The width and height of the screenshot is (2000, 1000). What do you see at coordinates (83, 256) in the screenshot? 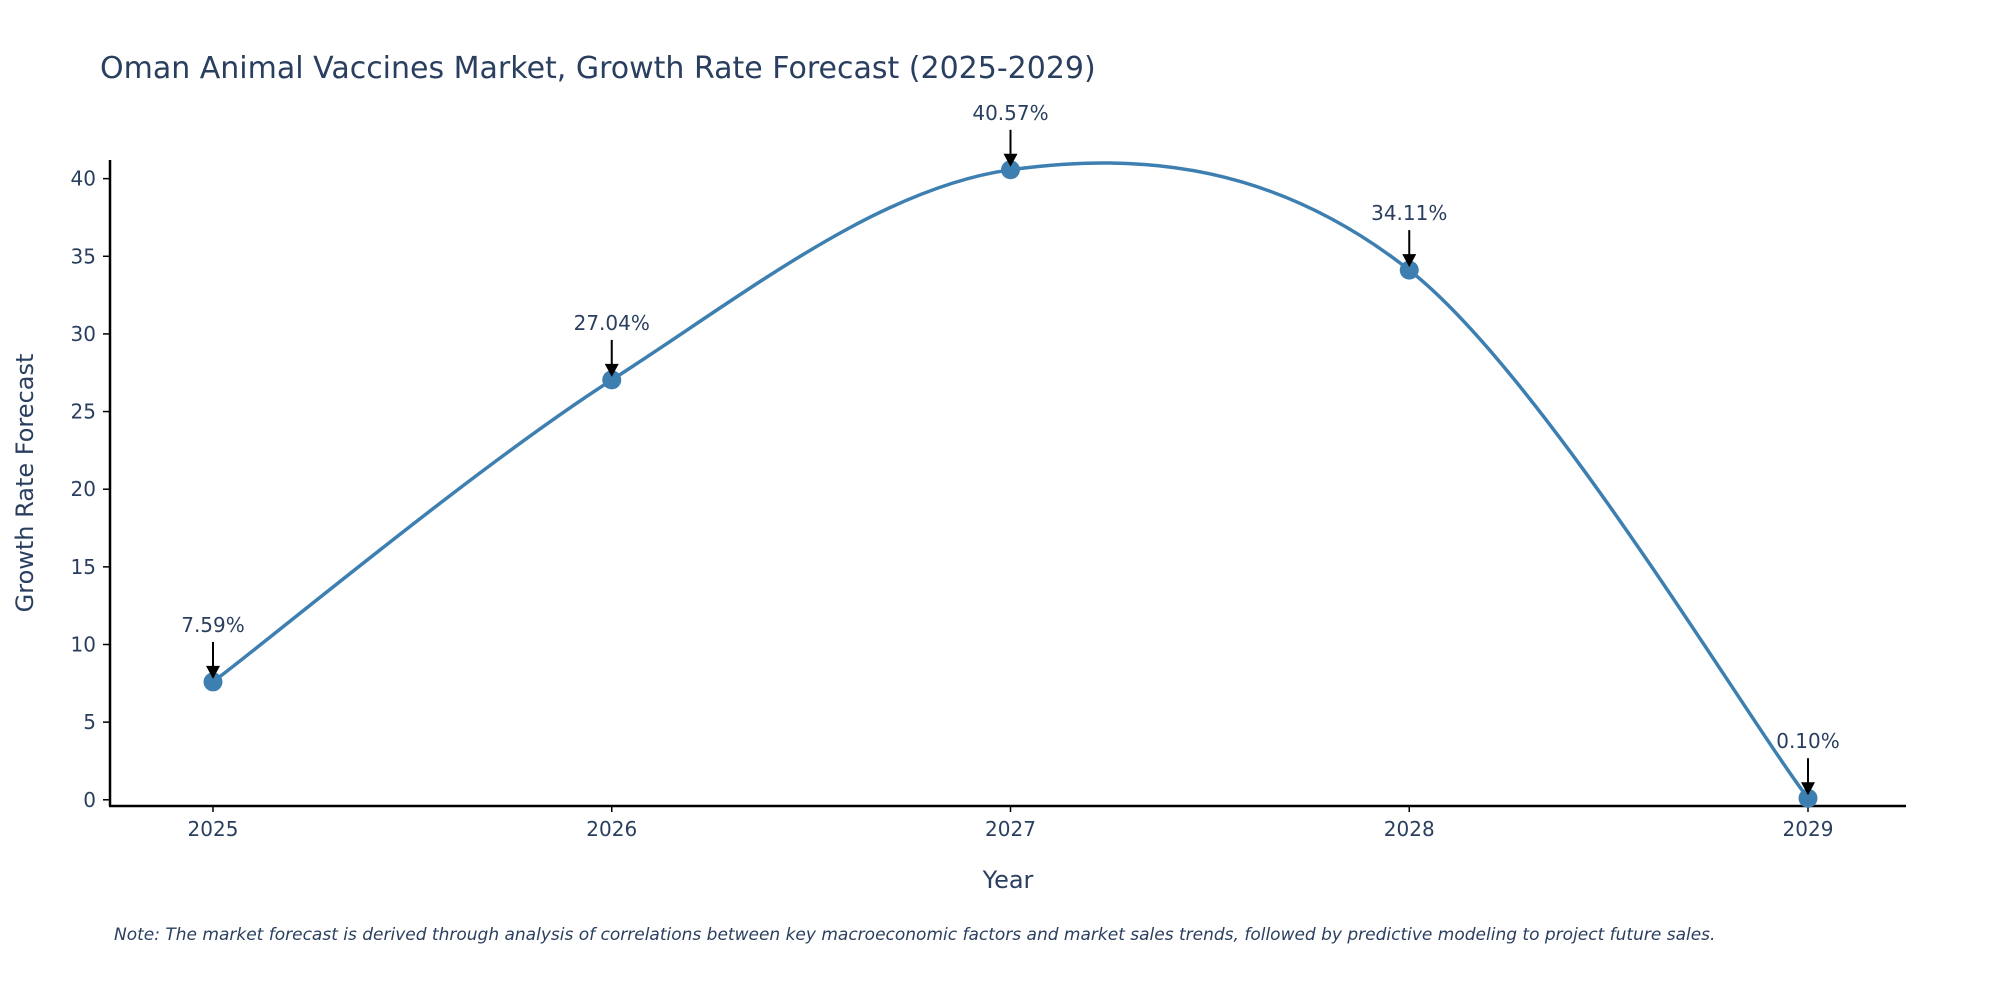
I see `y-tick-label: 35` at bounding box center [83, 256].